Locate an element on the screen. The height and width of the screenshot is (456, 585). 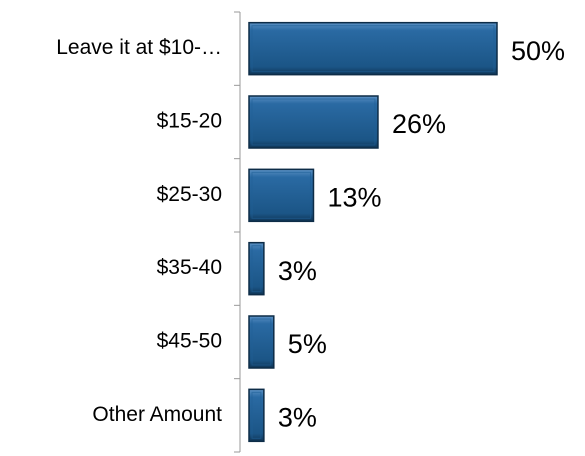
category-label: $25-30 is located at coordinates (189, 194).